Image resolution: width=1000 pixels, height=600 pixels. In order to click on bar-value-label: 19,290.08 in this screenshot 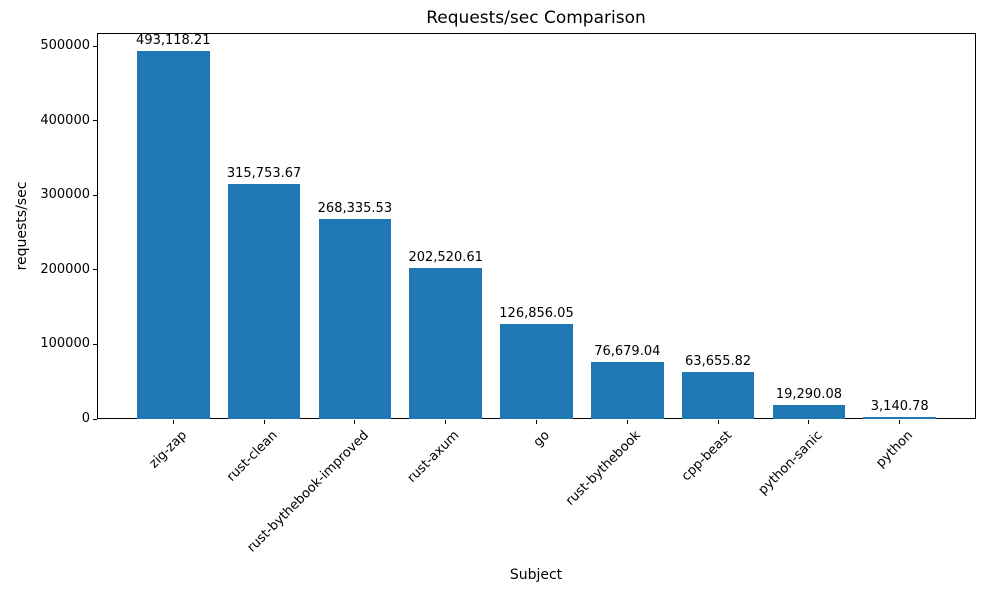, I will do `click(808, 394)`.